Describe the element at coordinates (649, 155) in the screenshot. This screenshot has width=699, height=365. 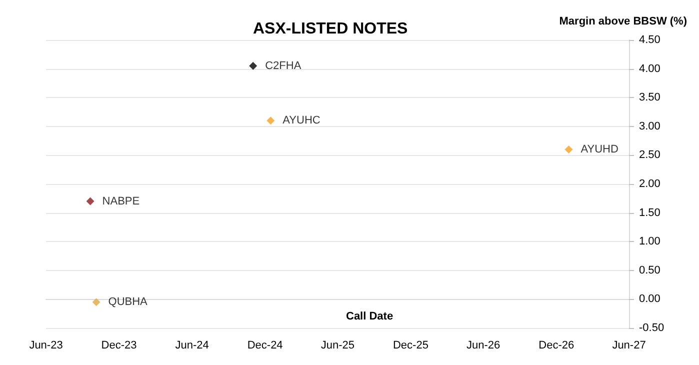
I see `y-tick-label: 2.50` at that location.